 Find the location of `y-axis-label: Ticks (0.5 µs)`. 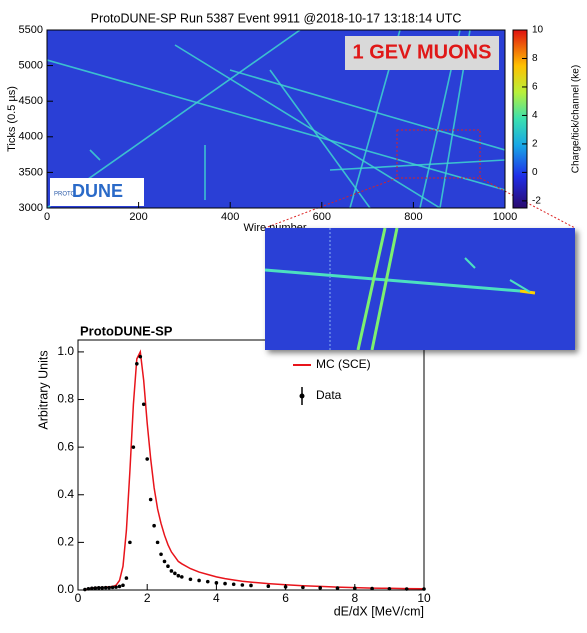

y-axis-label: Ticks (0.5 µs) is located at coordinates (12, 119).